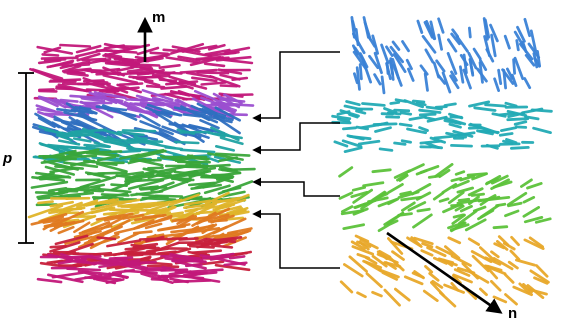  Describe the element at coordinates (445, 55) in the screenshot. I see `layer-panel-blue` at that location.